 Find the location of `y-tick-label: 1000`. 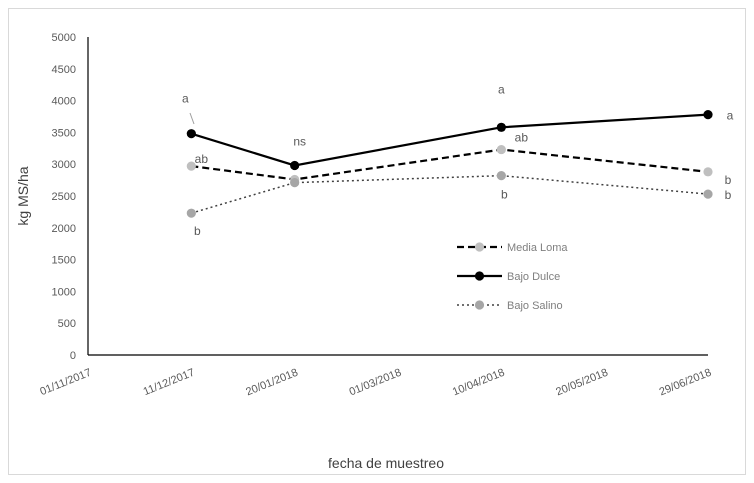

y-tick-label: 1000 is located at coordinates (64, 292).